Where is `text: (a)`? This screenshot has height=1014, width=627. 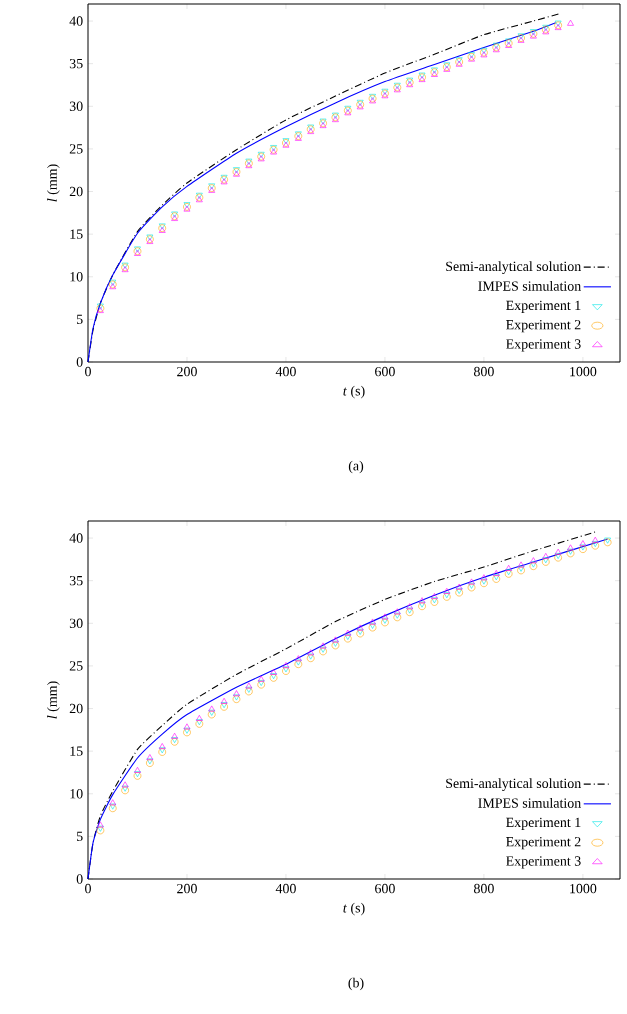 text: (a) is located at coordinates (356, 467).